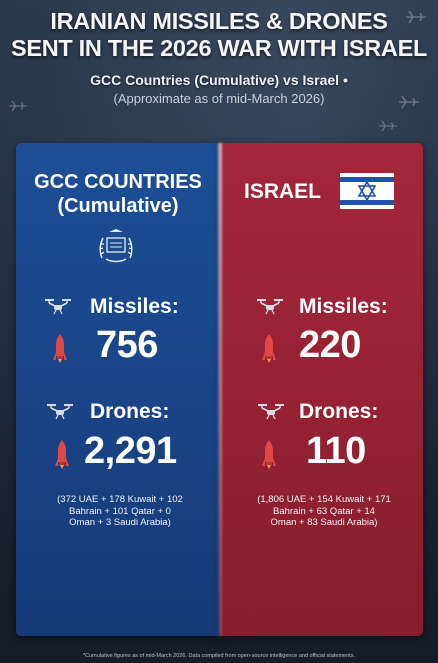  Describe the element at coordinates (127, 345) in the screenshot. I see `gcc-missiles-value: 756` at that location.